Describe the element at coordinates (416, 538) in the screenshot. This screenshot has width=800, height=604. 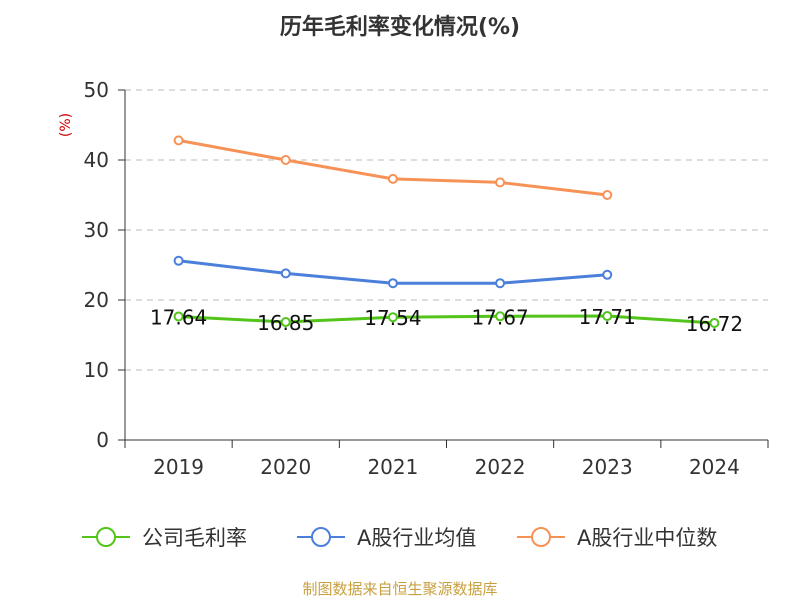
I see `legend-label: A股行业均值` at that location.